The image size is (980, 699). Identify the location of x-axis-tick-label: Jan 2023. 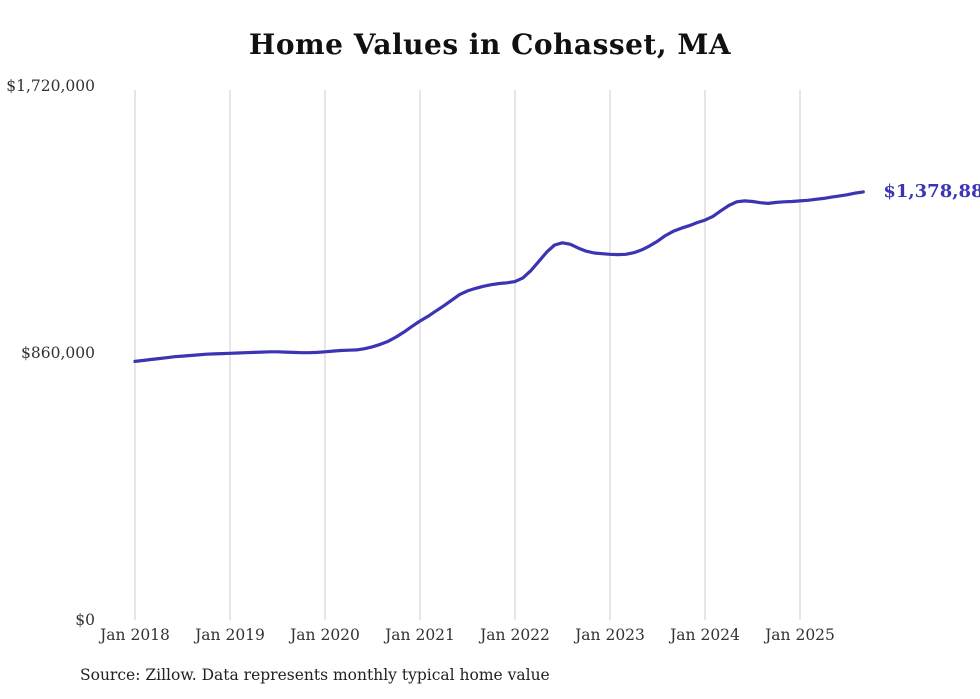
(609, 635).